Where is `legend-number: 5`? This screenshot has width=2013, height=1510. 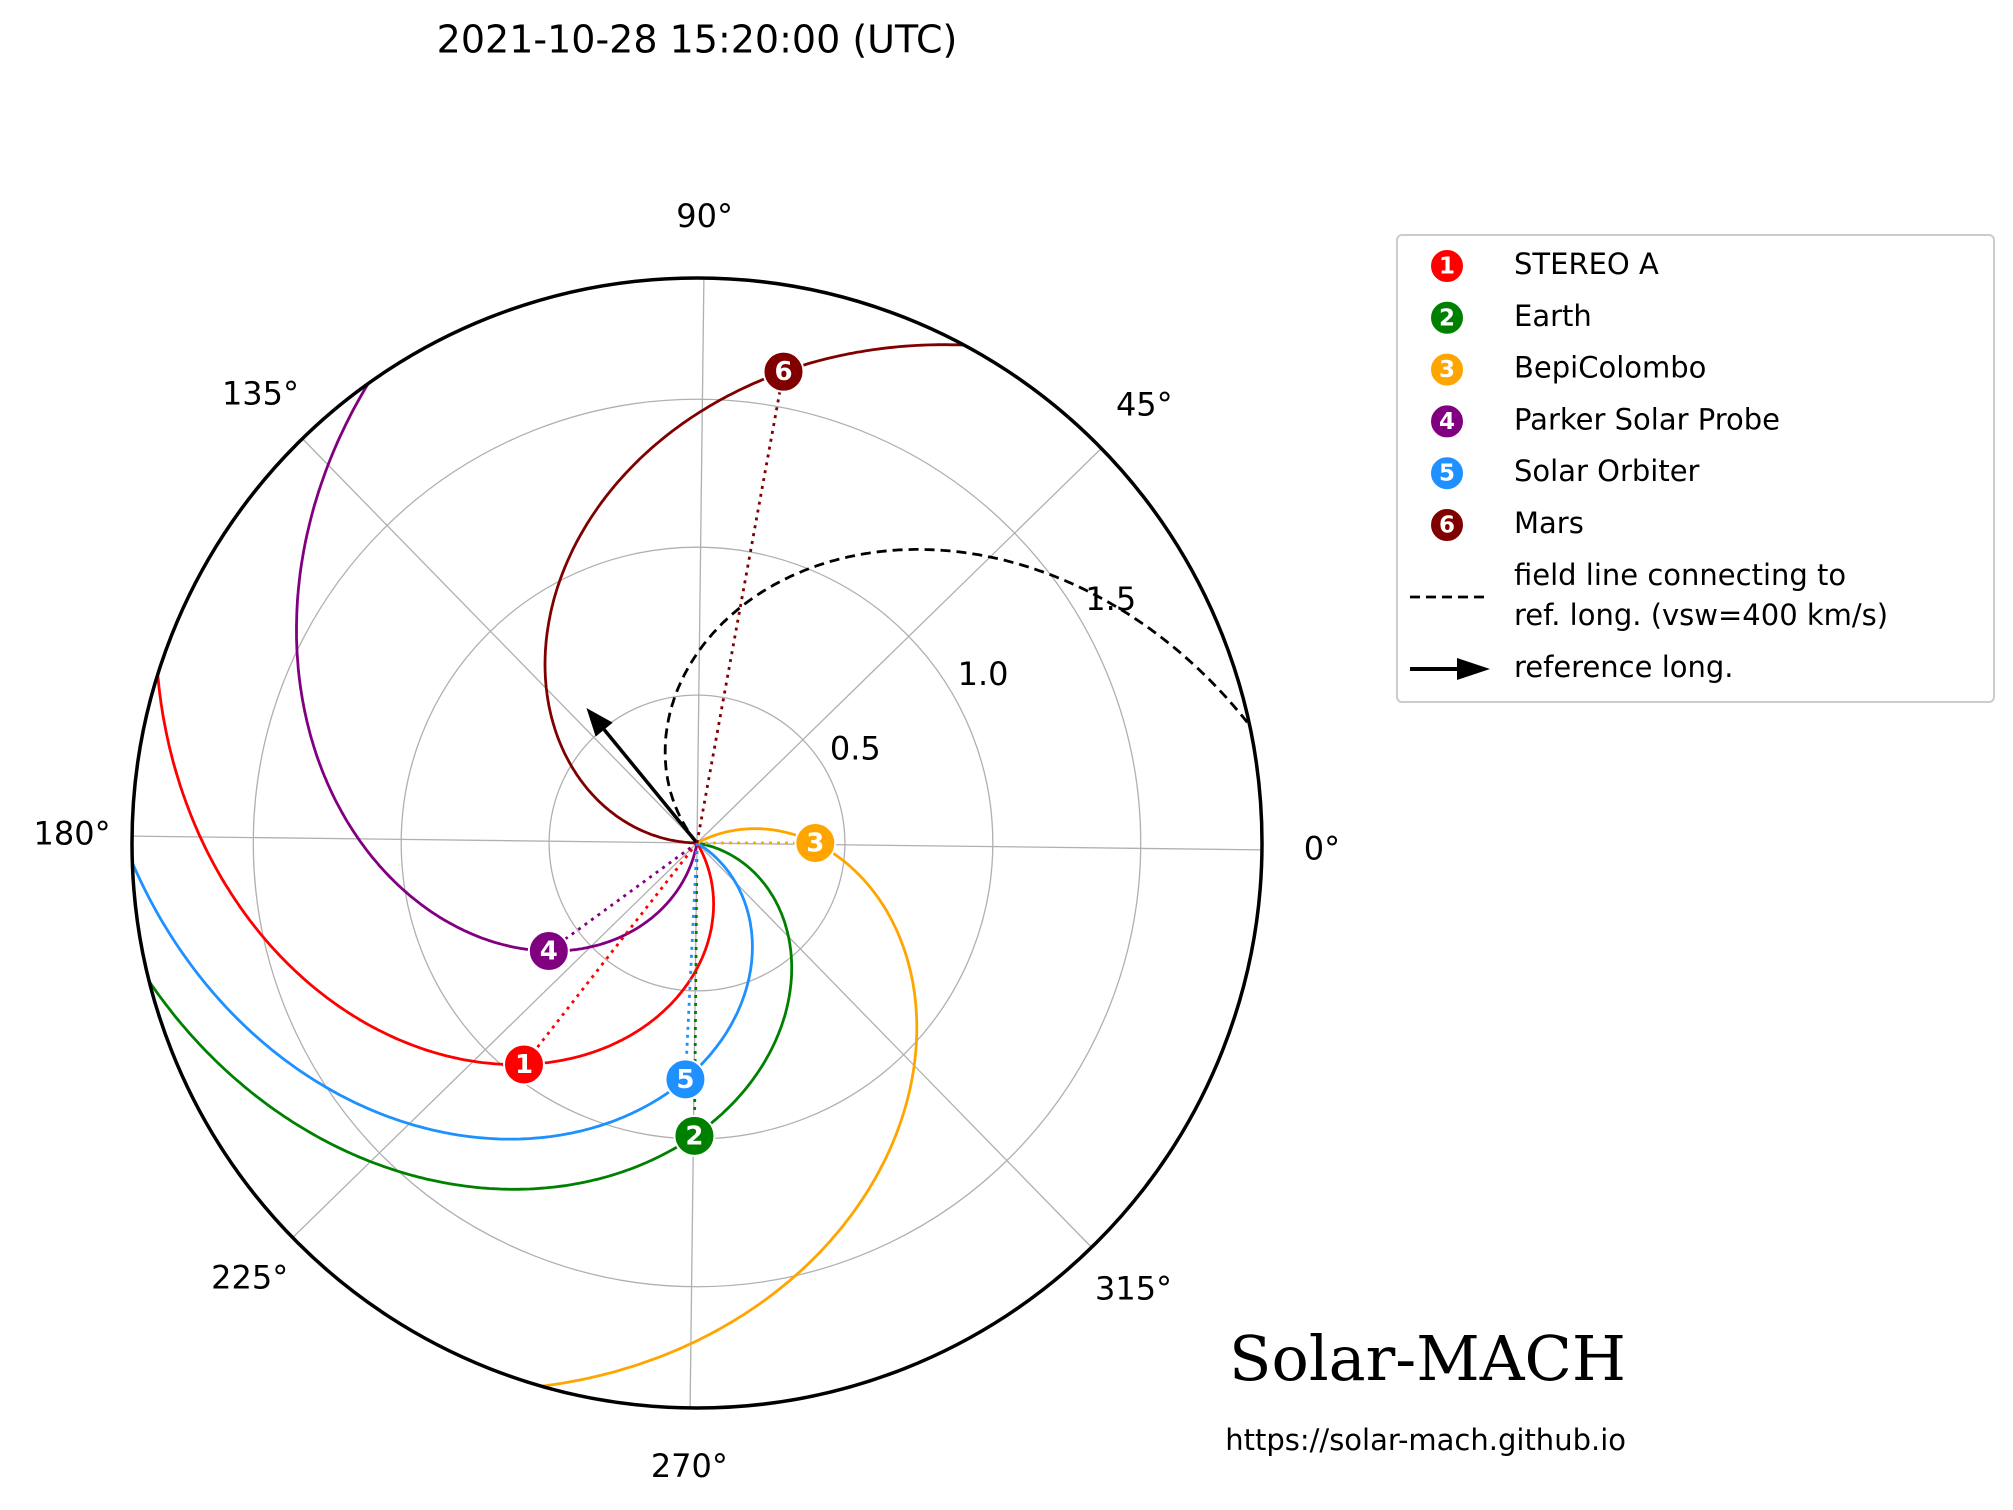
legend-number: 5 is located at coordinates (1447, 474).